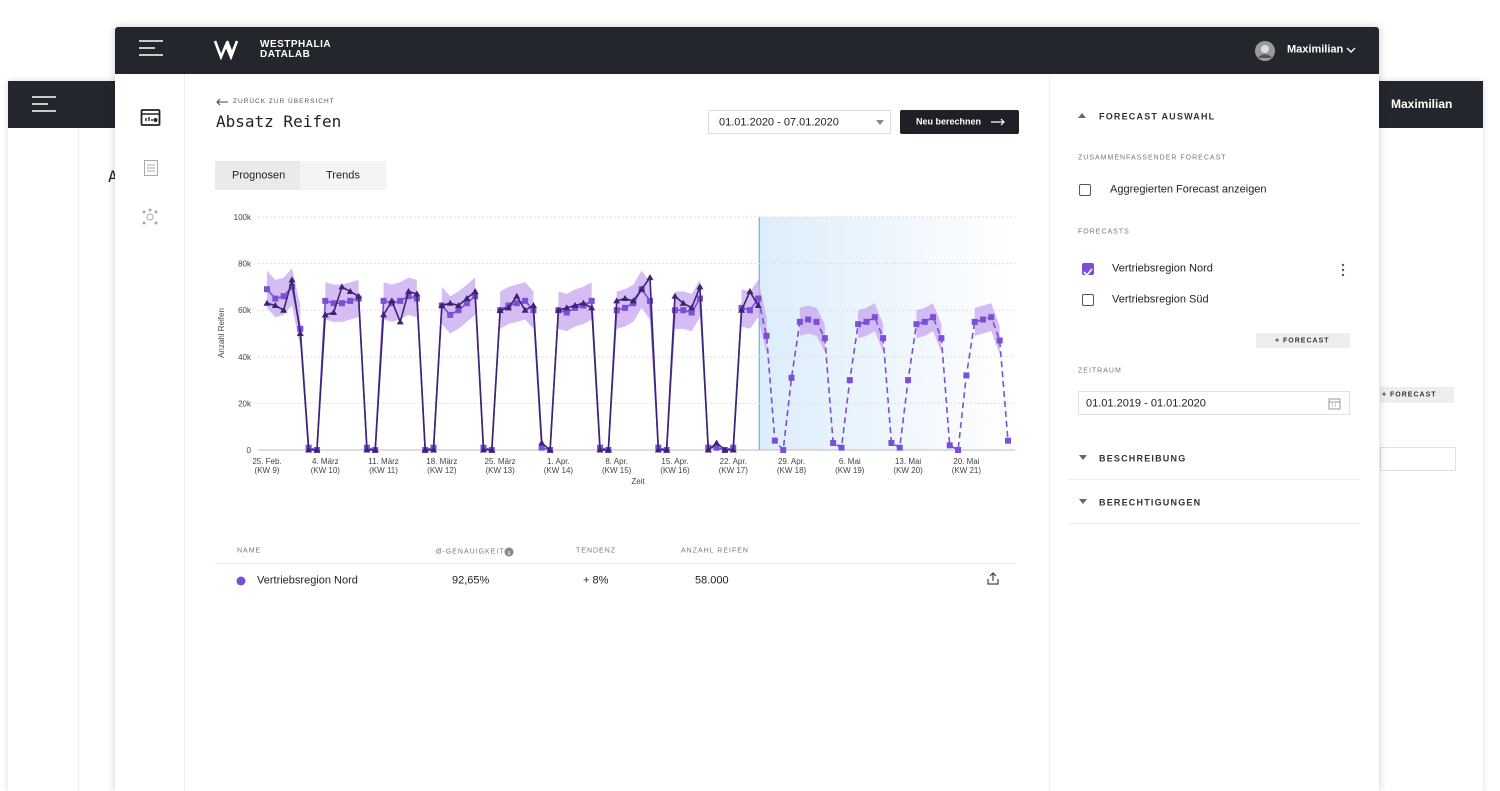 The height and width of the screenshot is (791, 1500). I want to click on recalculate-button: Neu berechnen, so click(959, 122).